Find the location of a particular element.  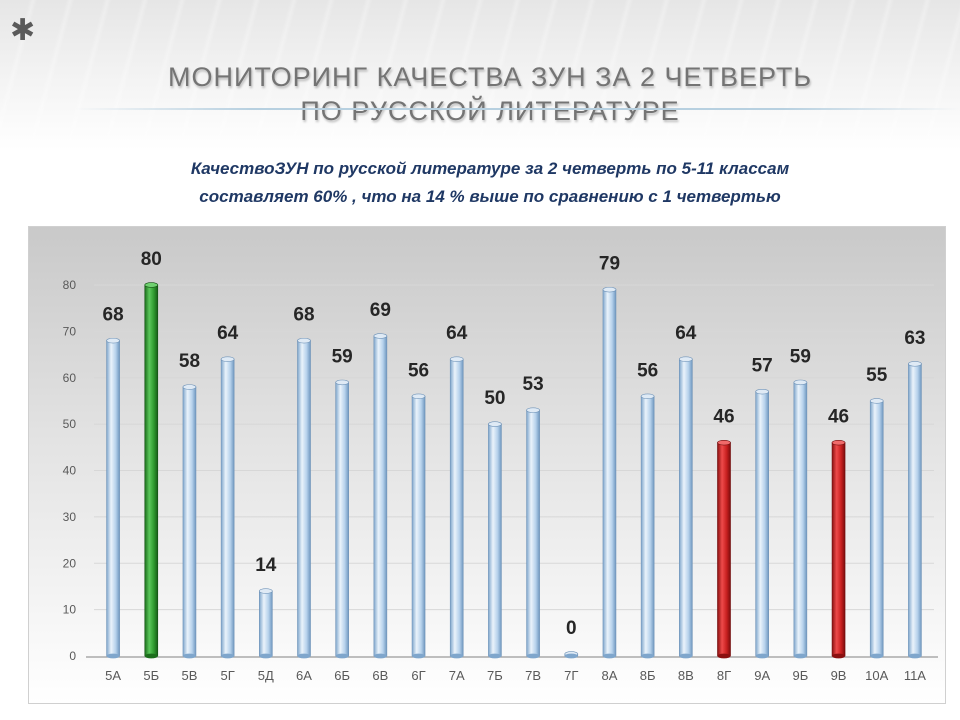

x-tick-label-5В: 5В is located at coordinates (190, 675).